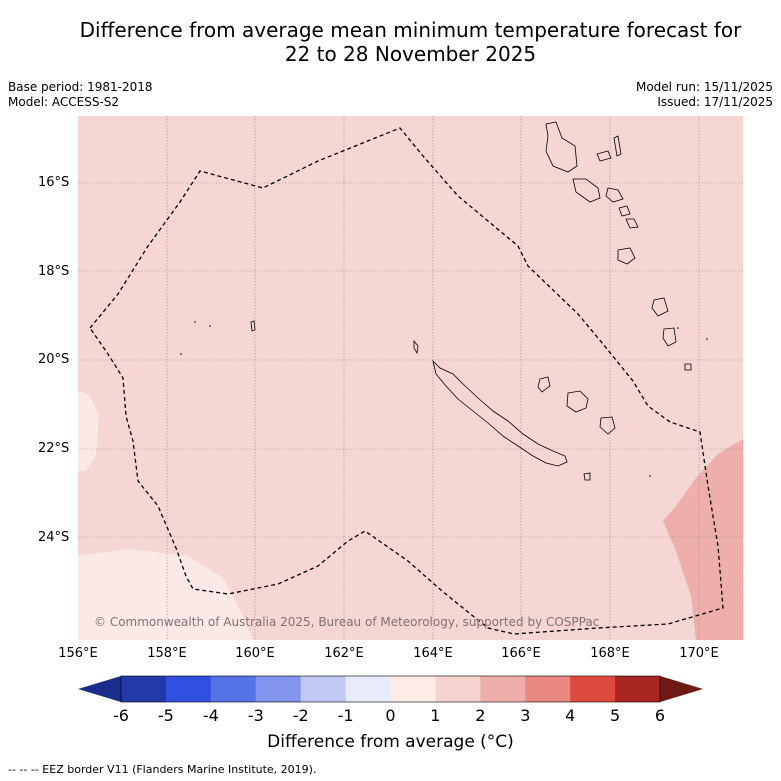 This screenshot has width=781, height=781. Describe the element at coordinates (253, 326) in the screenshot. I see `chesterfield-islet` at that location.